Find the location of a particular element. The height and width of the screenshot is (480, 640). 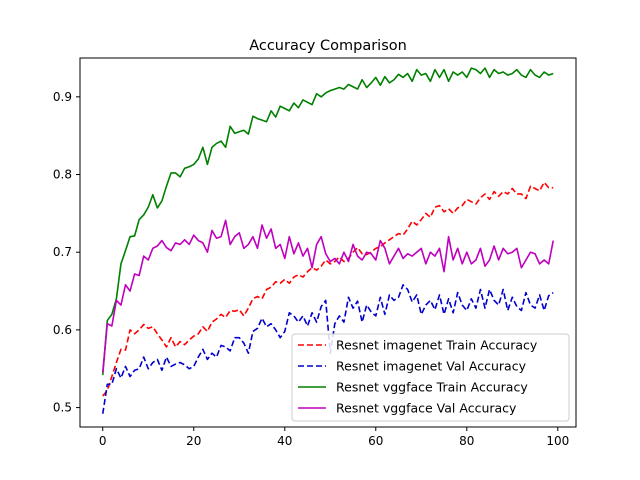

y-tick-label: 0.5 is located at coordinates (62, 408).